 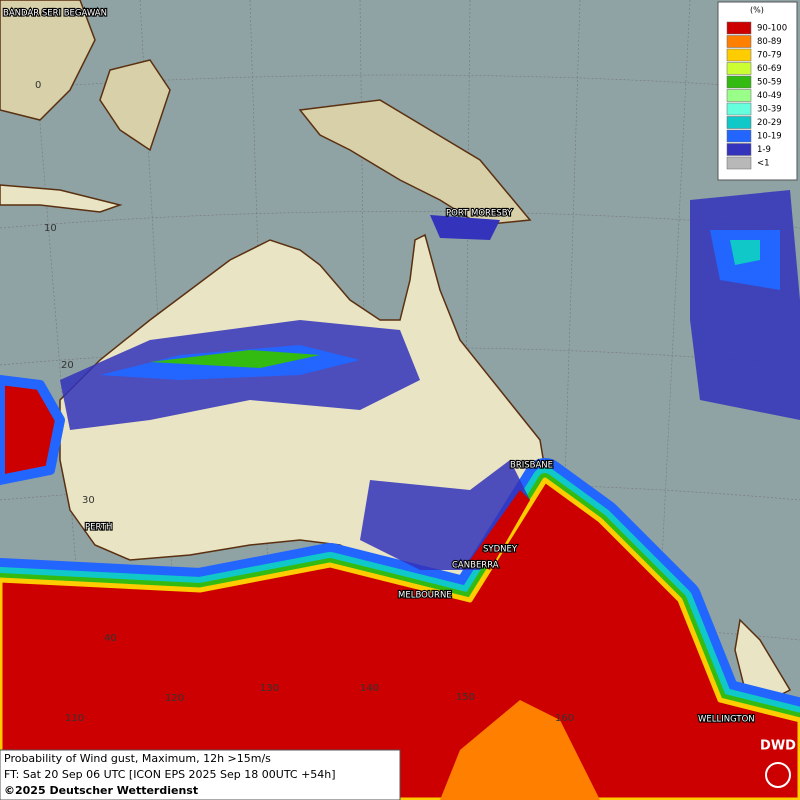 I want to click on lat-label: 30, so click(x=88, y=500).